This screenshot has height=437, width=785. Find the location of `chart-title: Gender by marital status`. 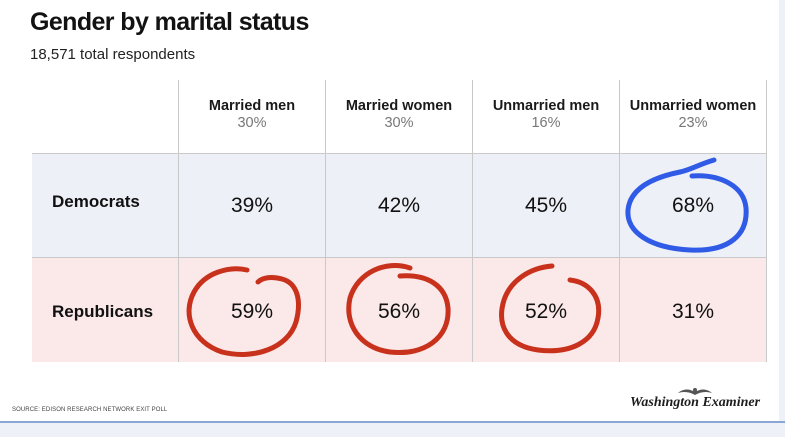

chart-title: Gender by marital status is located at coordinates (169, 22).